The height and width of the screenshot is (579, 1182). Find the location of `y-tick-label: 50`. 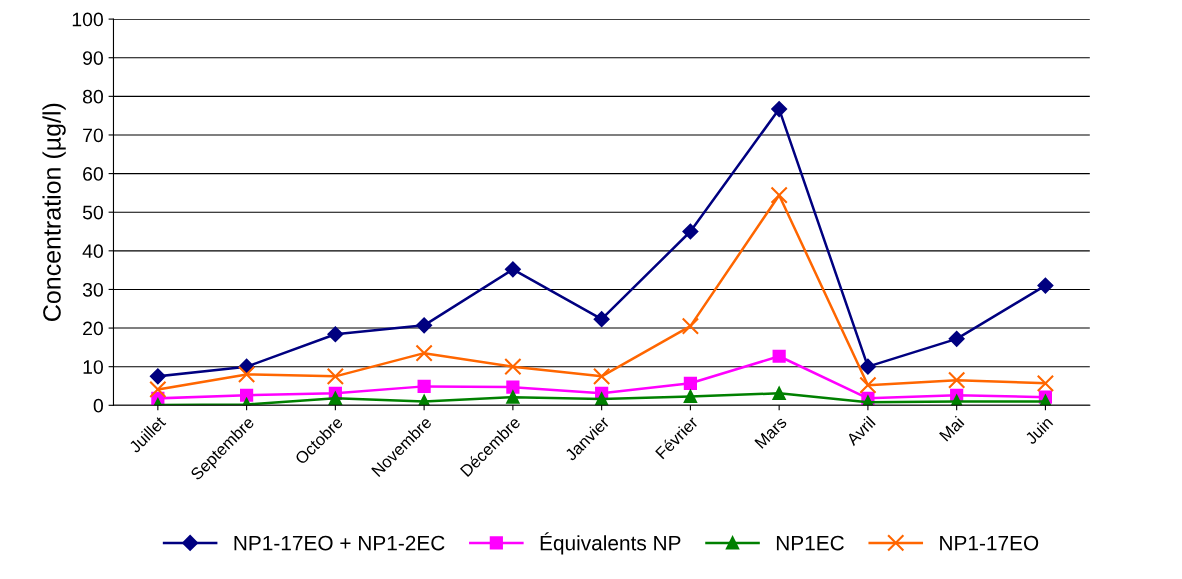

y-tick-label: 50 is located at coordinates (92, 212).